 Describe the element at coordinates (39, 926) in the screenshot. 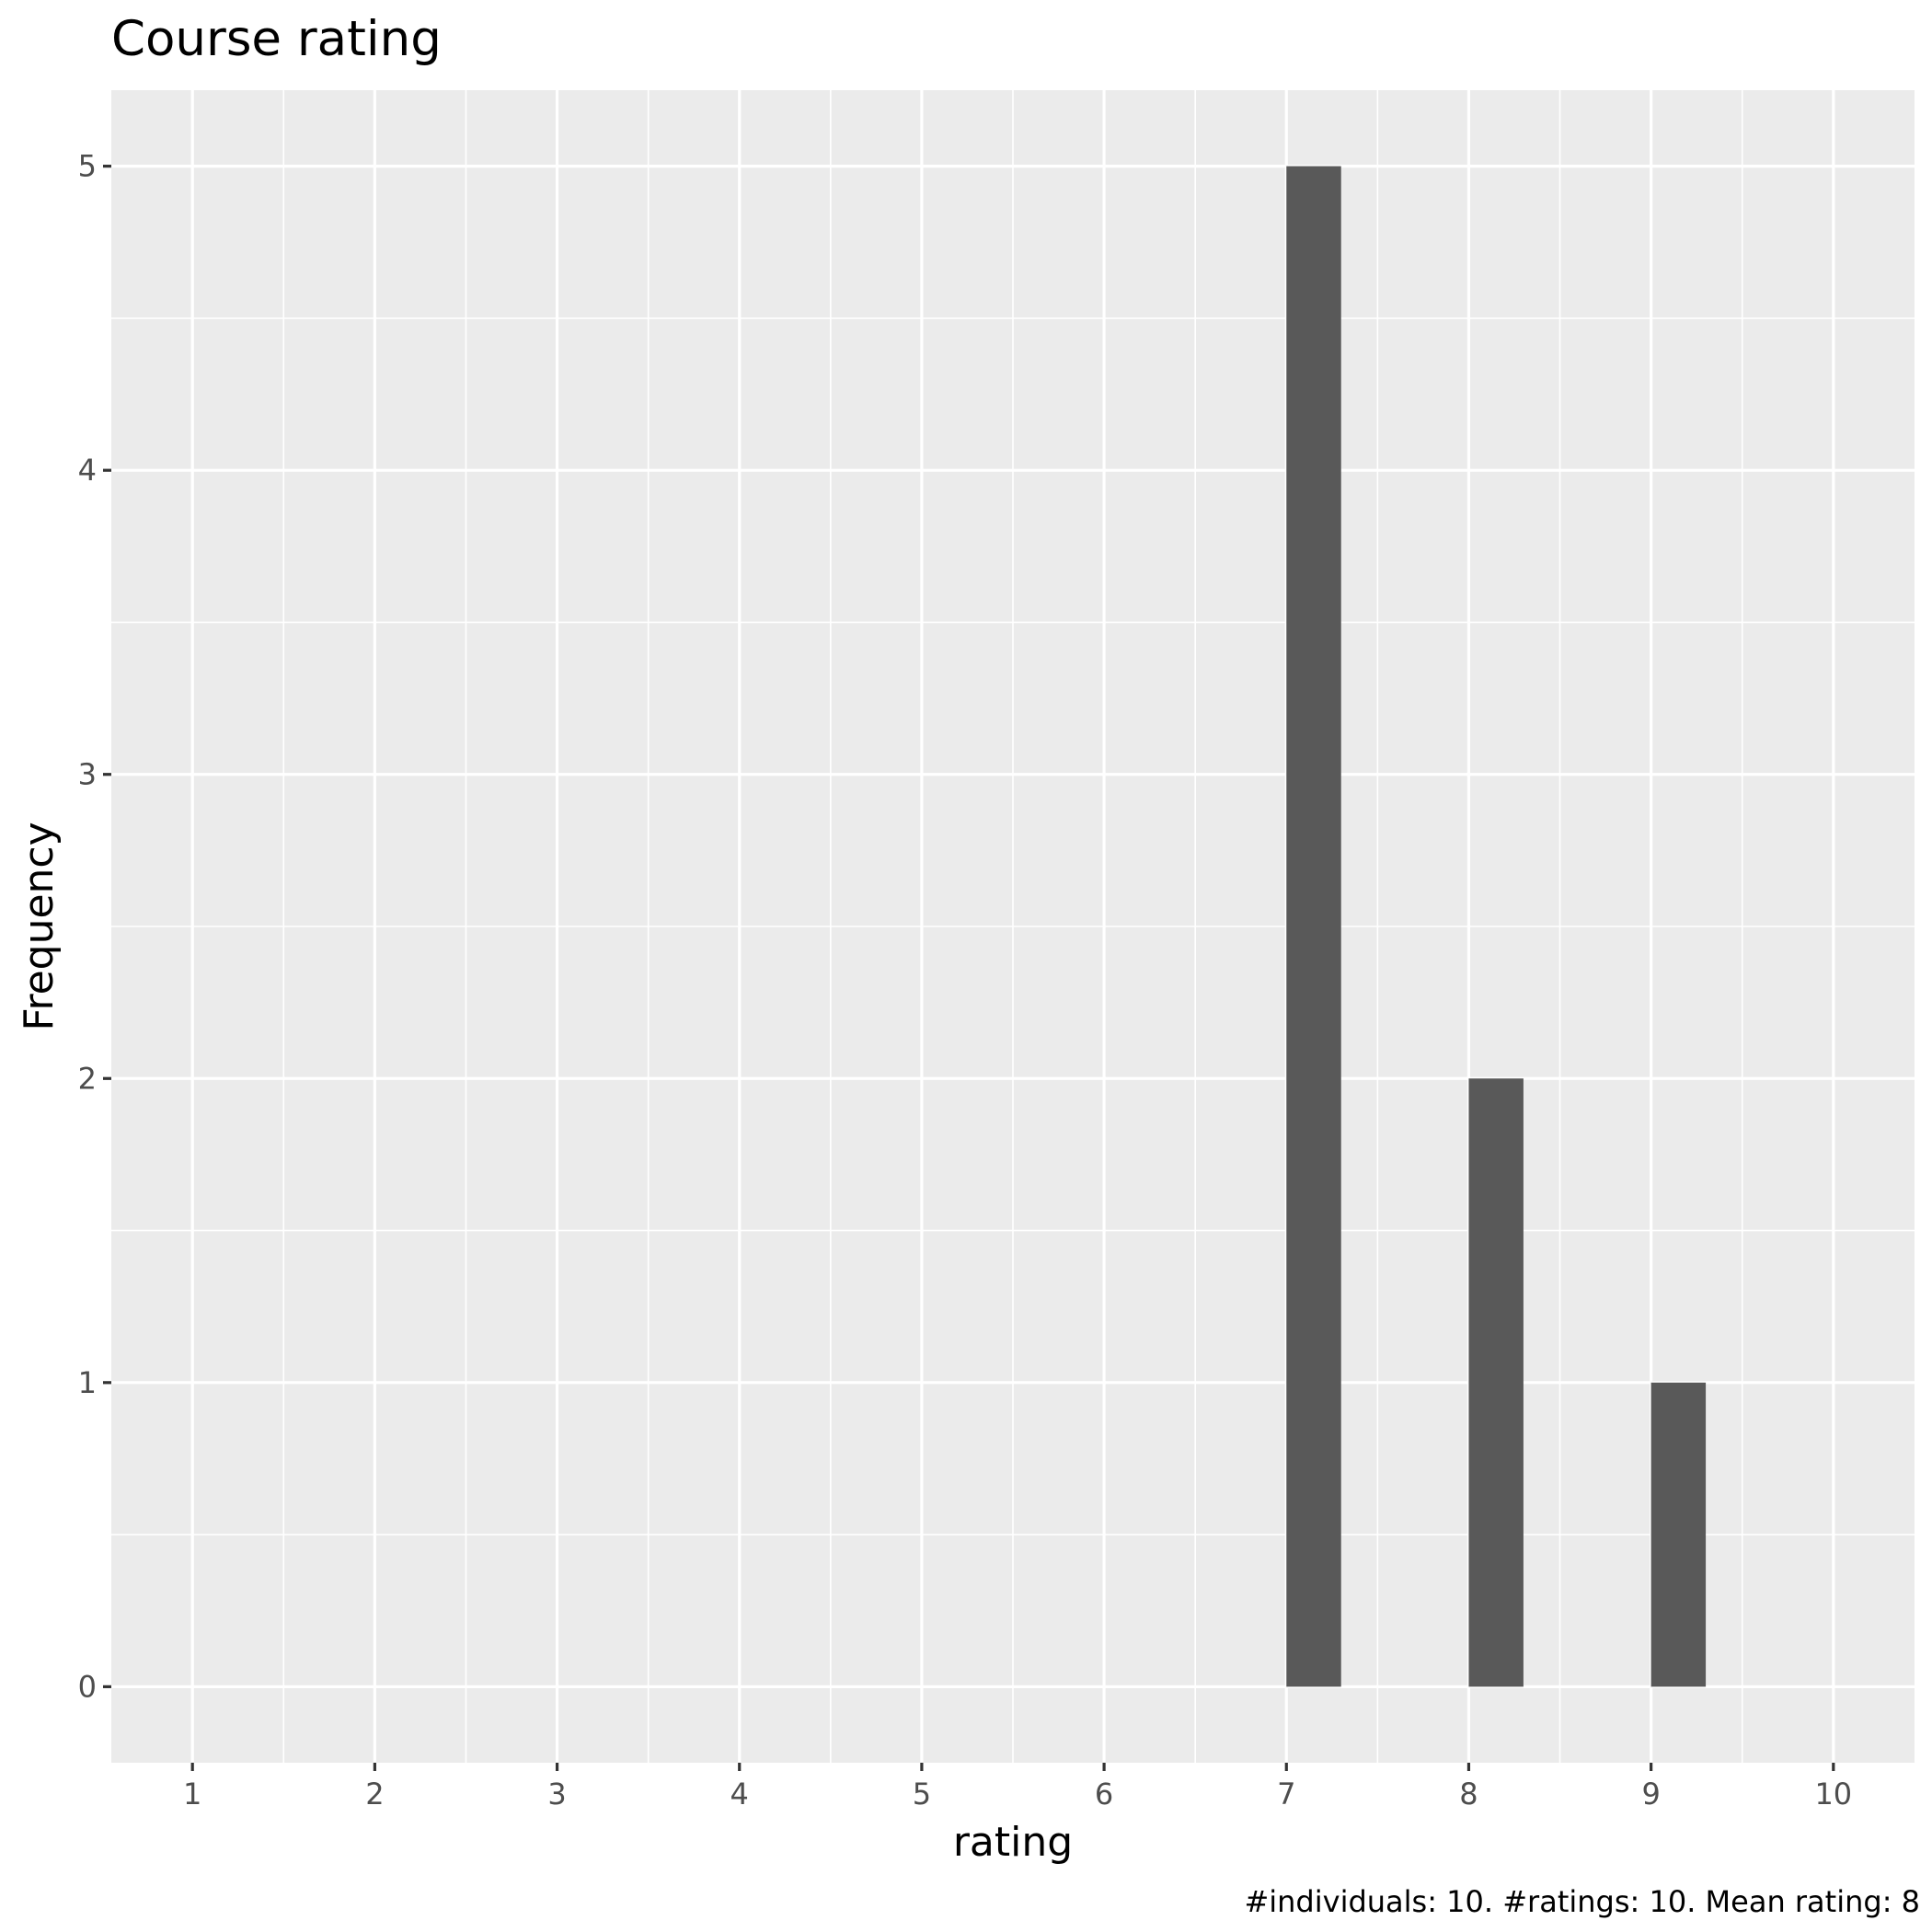

I see `y-axis-title: Frequency` at that location.